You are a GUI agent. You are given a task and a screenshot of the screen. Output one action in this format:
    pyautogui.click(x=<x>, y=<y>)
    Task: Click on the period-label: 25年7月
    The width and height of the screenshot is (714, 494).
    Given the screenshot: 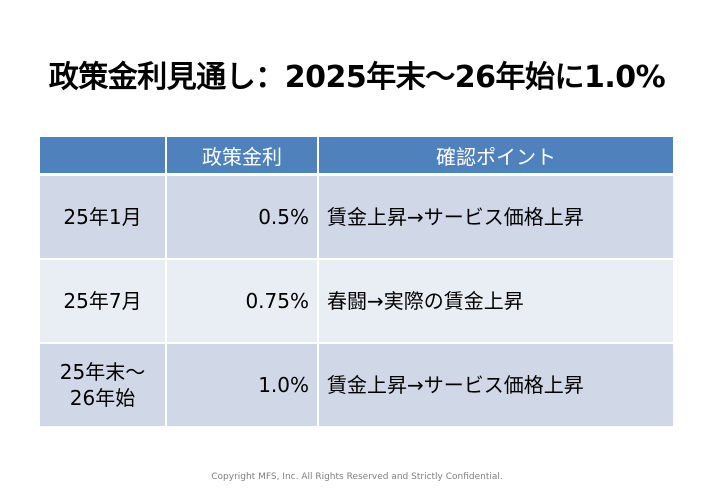 What is the action you would take?
    pyautogui.click(x=102, y=301)
    